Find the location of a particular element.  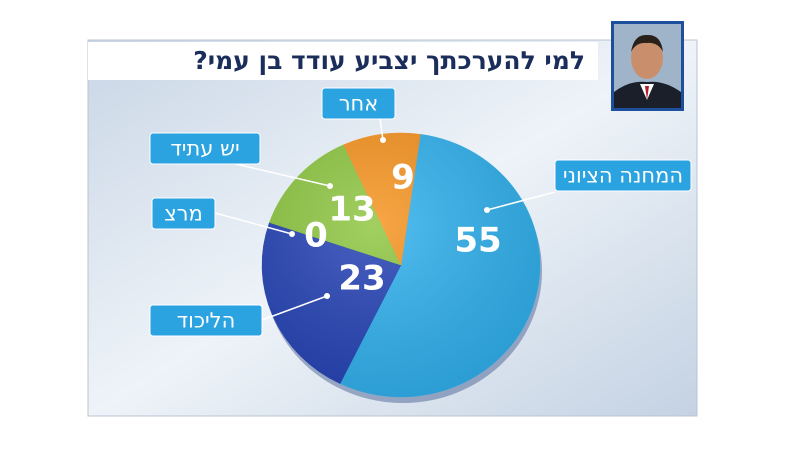

value-label: 23 is located at coordinates (361, 279).